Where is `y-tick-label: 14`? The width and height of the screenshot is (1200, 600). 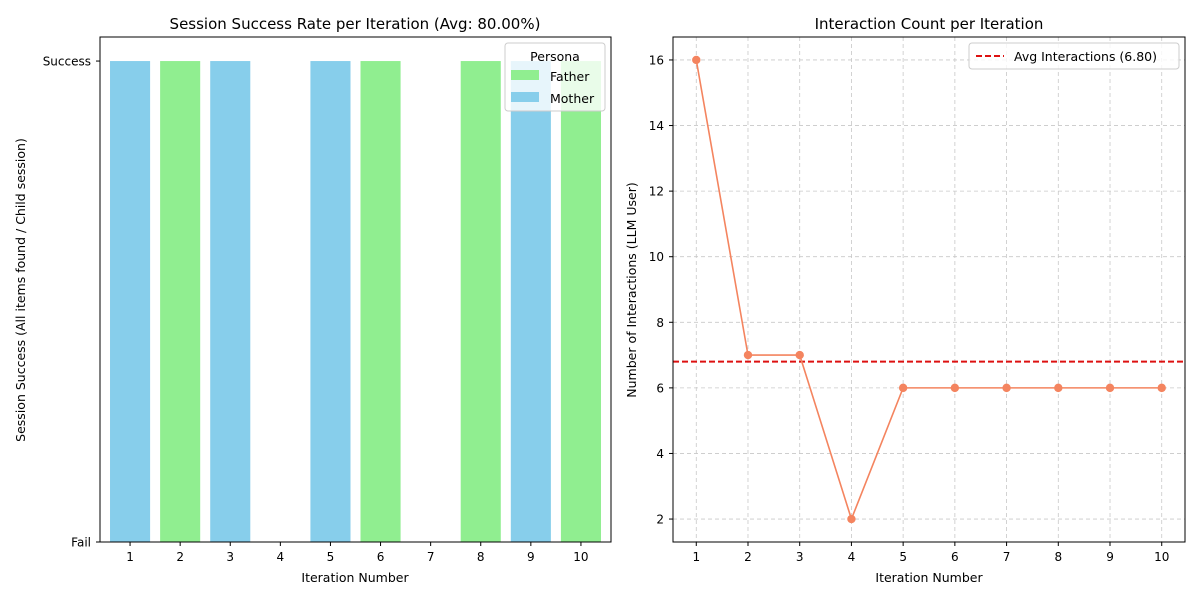
y-tick-label: 14 is located at coordinates (656, 126).